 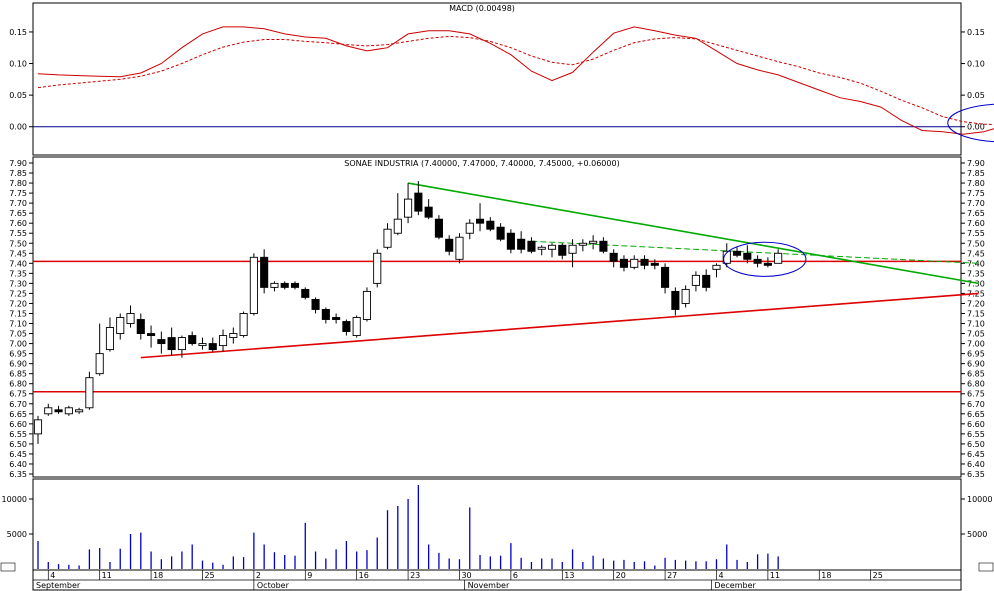 What do you see at coordinates (976, 354) in the screenshot?
I see `price-tick-label: 6.95` at bounding box center [976, 354].